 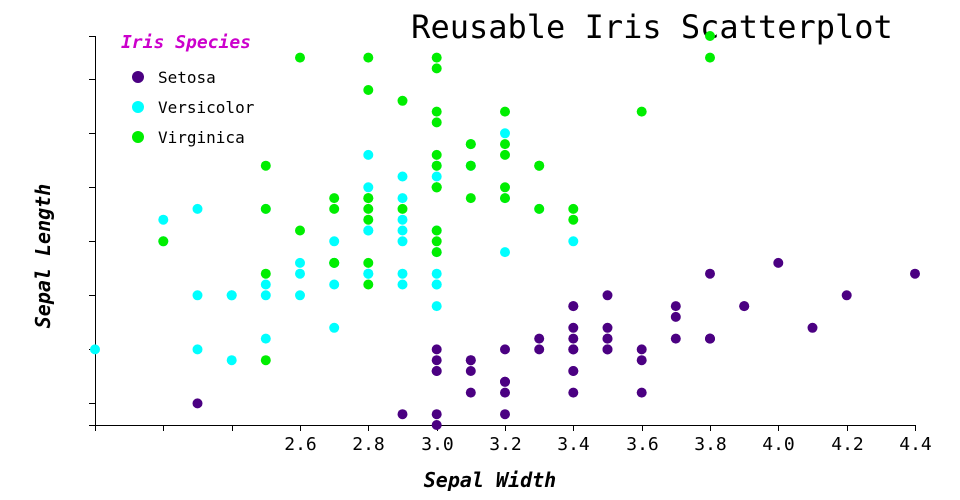 What do you see at coordinates (43, 256) in the screenshot?
I see `y-axis-label: Sepal Length` at bounding box center [43, 256].